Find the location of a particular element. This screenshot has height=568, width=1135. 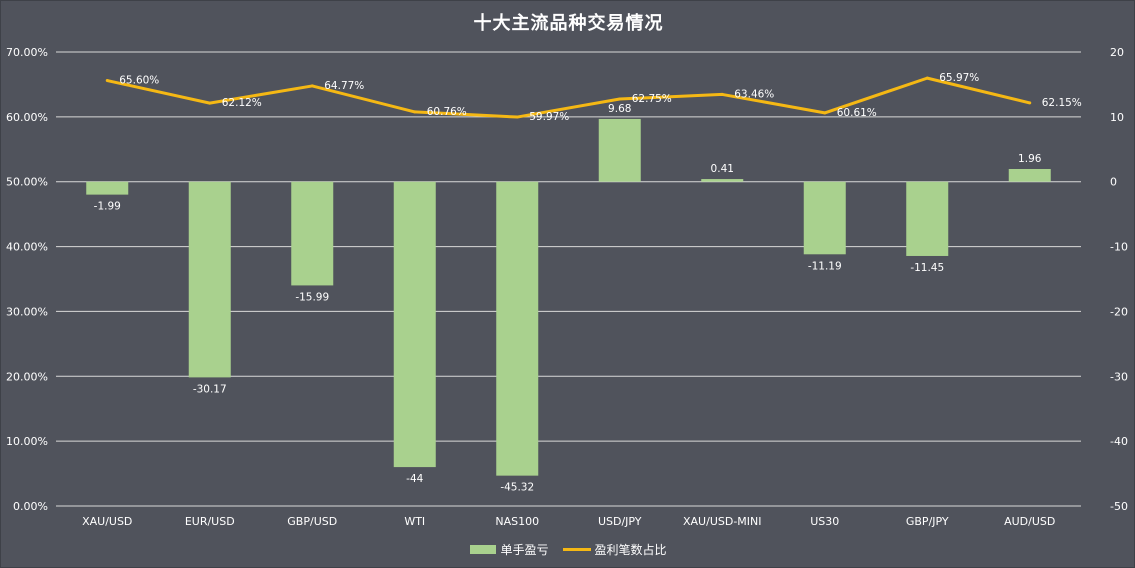

left-tick-label: 30.00% is located at coordinates (27, 311).